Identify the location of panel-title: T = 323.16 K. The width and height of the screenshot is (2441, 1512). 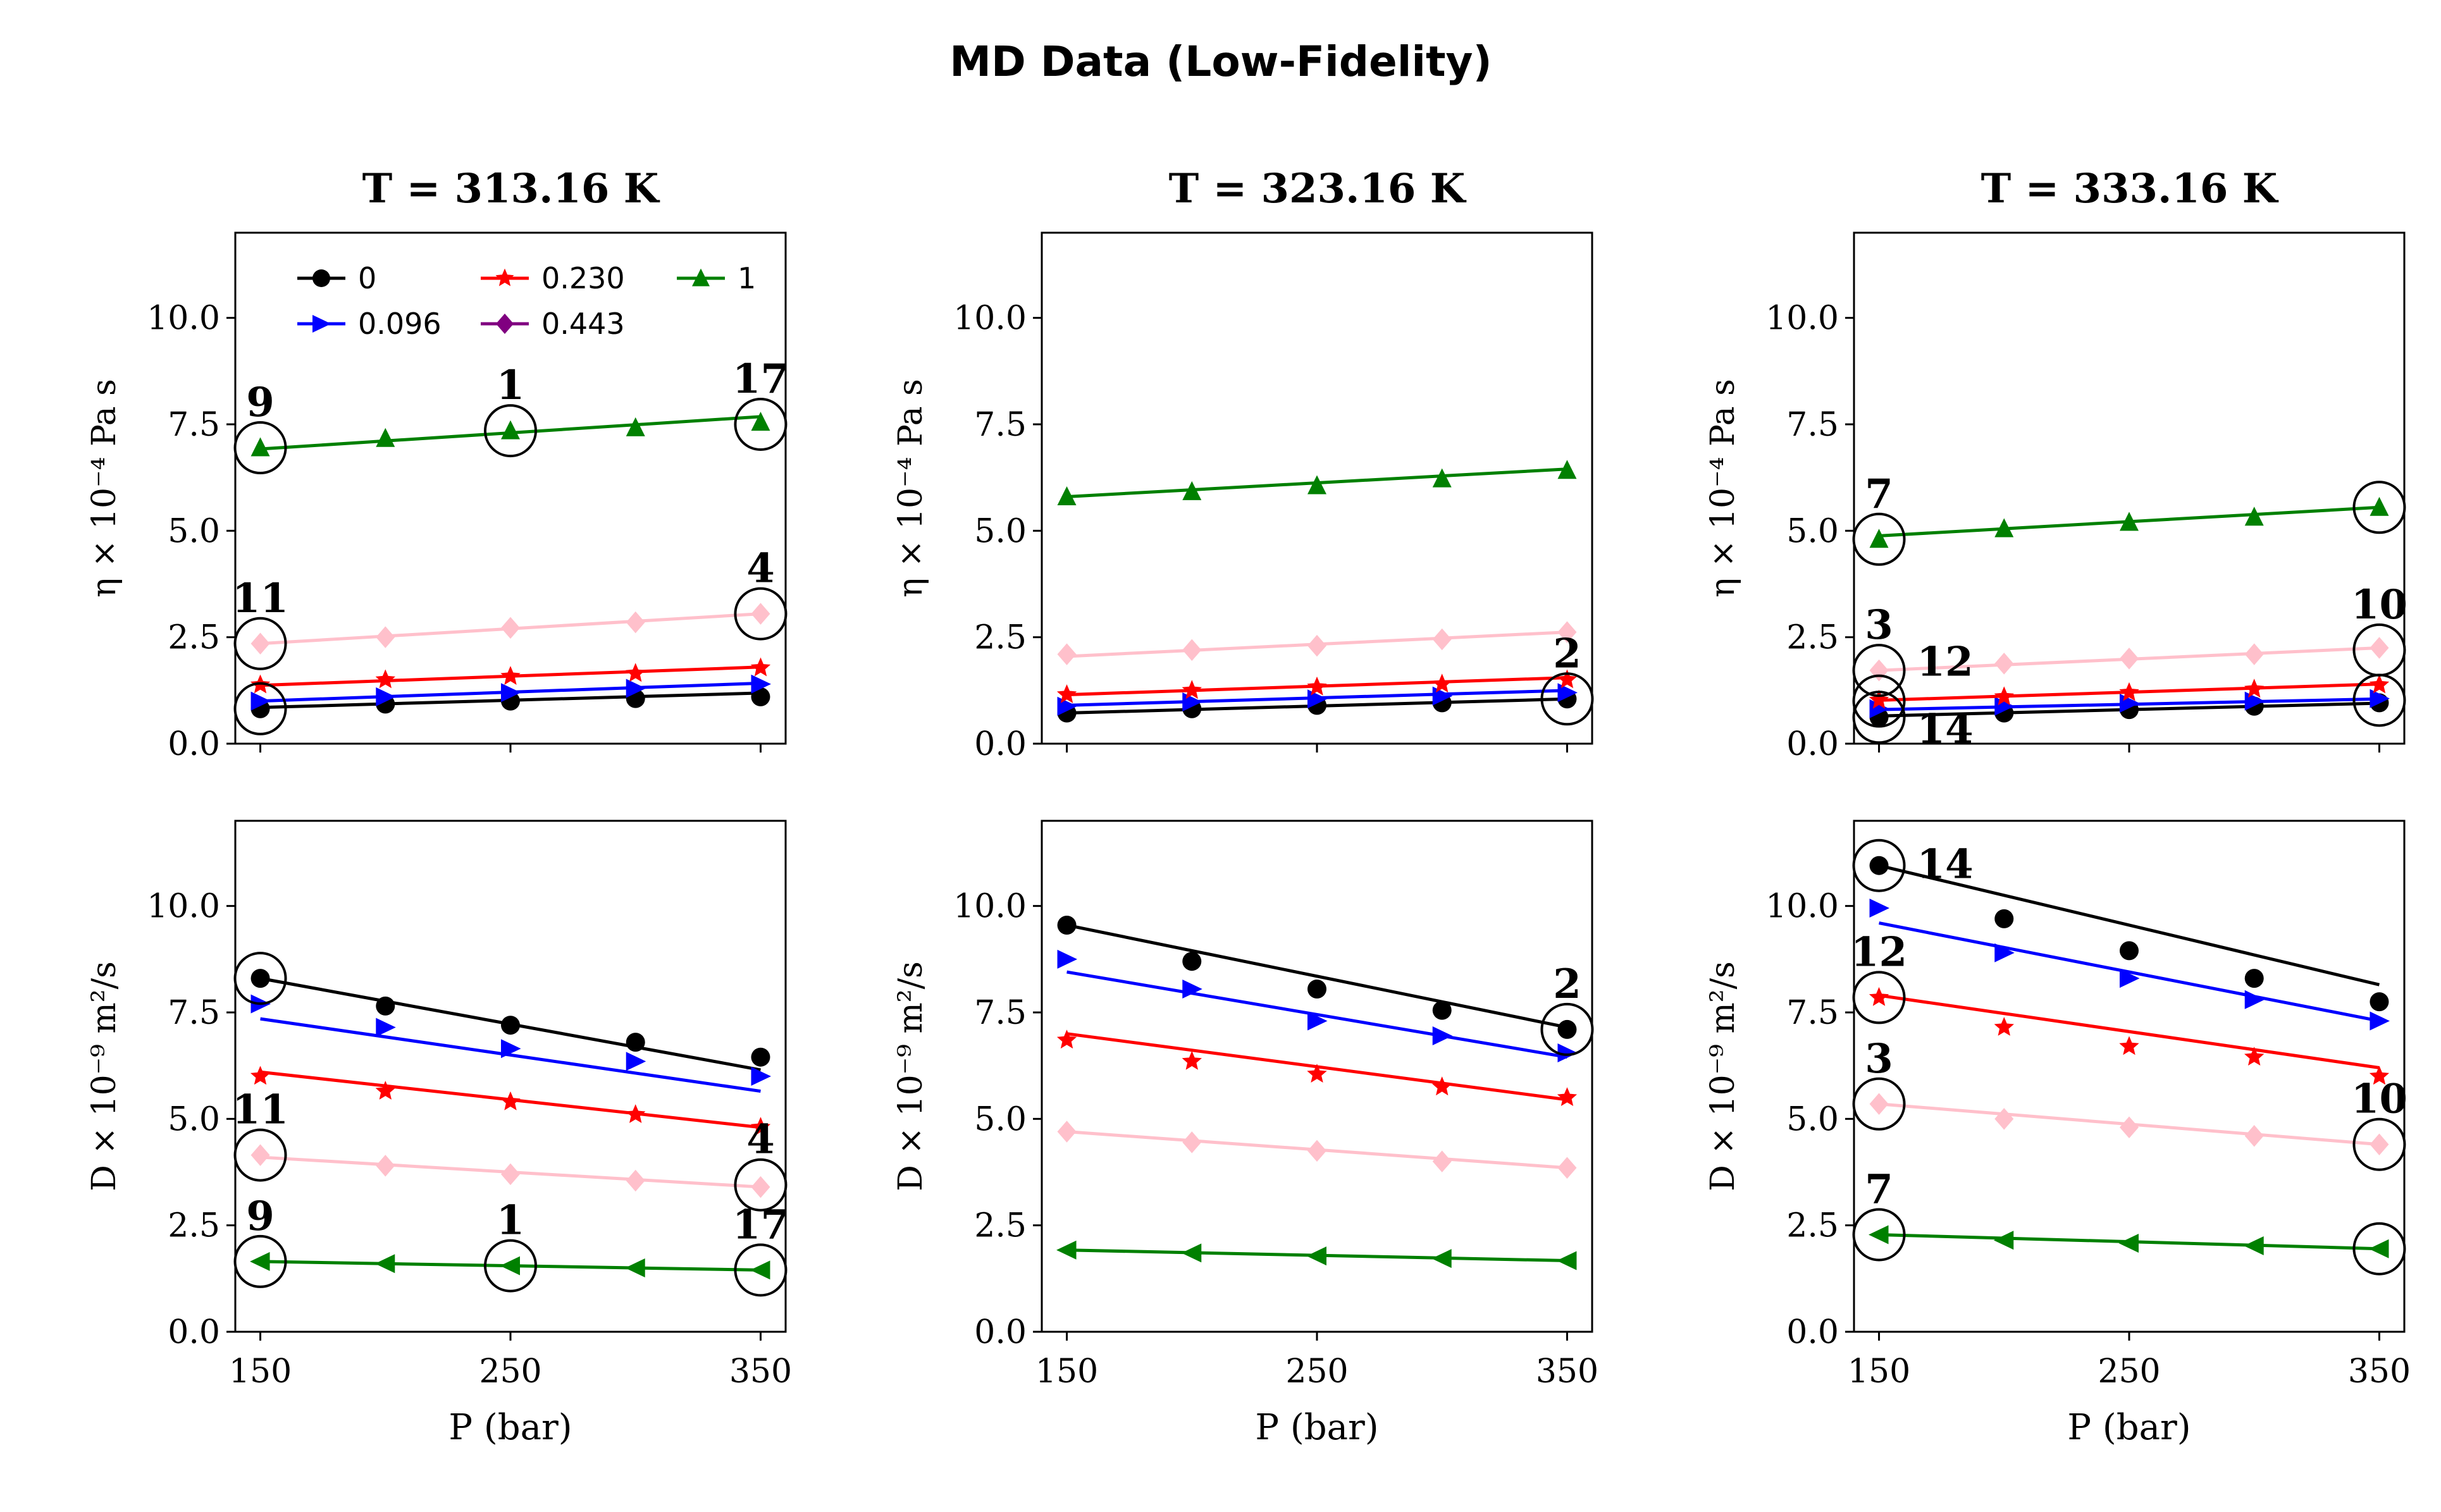
(1318, 188).